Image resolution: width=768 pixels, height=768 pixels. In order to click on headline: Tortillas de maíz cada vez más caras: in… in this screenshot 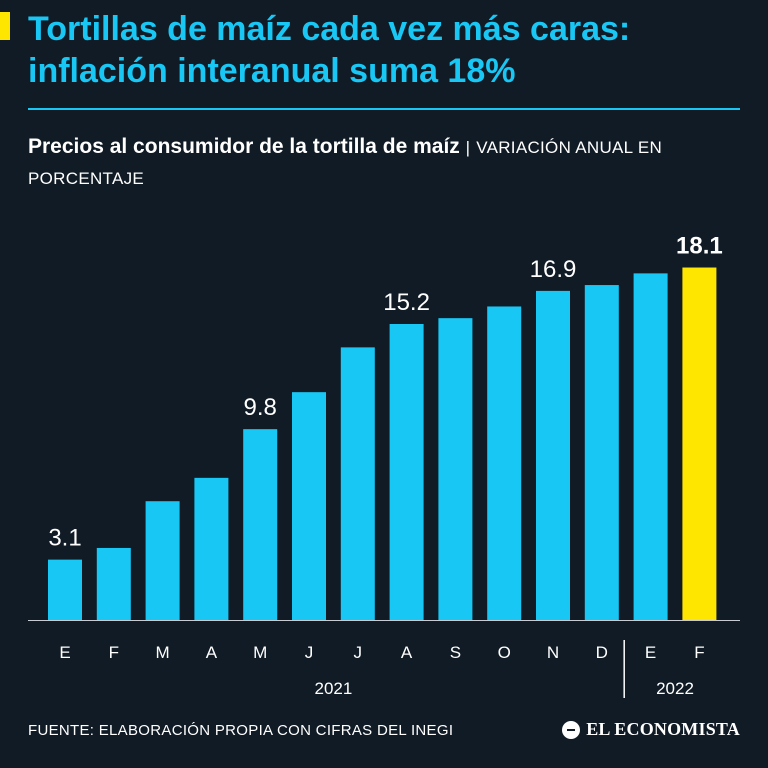, I will do `click(388, 50)`.